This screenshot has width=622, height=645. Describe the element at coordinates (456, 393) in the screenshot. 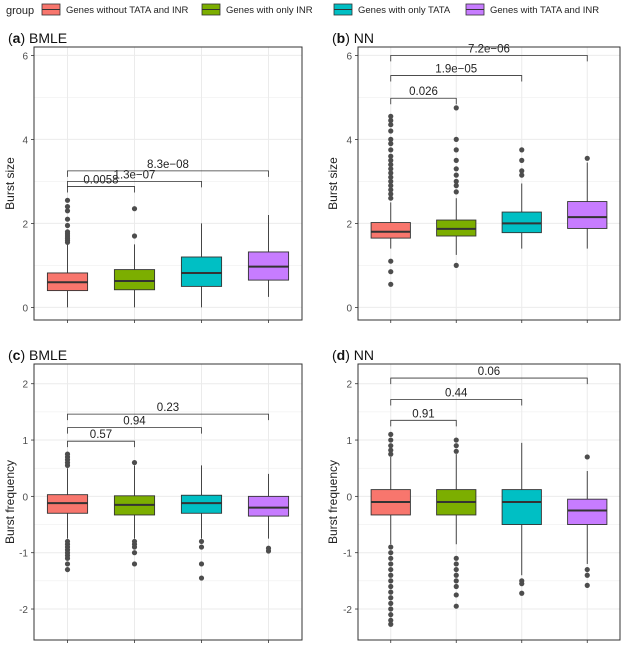

I see `p-value-label: 0.44` at that location.